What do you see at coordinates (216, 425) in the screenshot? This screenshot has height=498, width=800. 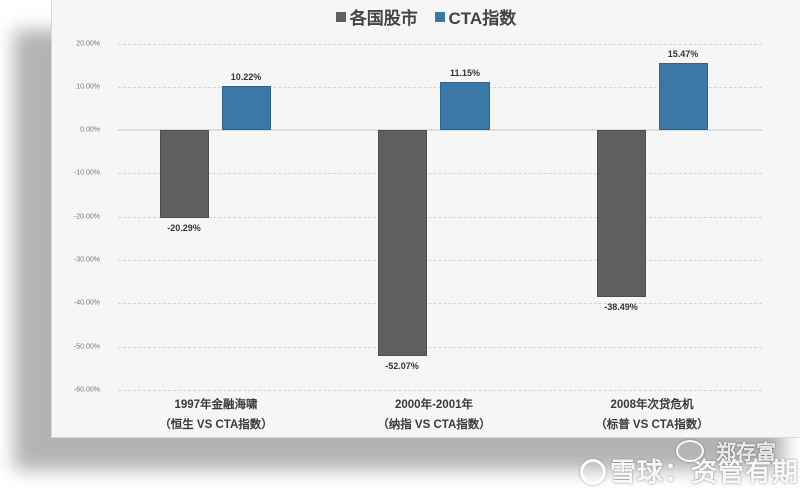 I see `category-label-line2: （恒生 VS CTA指数）` at bounding box center [216, 425].